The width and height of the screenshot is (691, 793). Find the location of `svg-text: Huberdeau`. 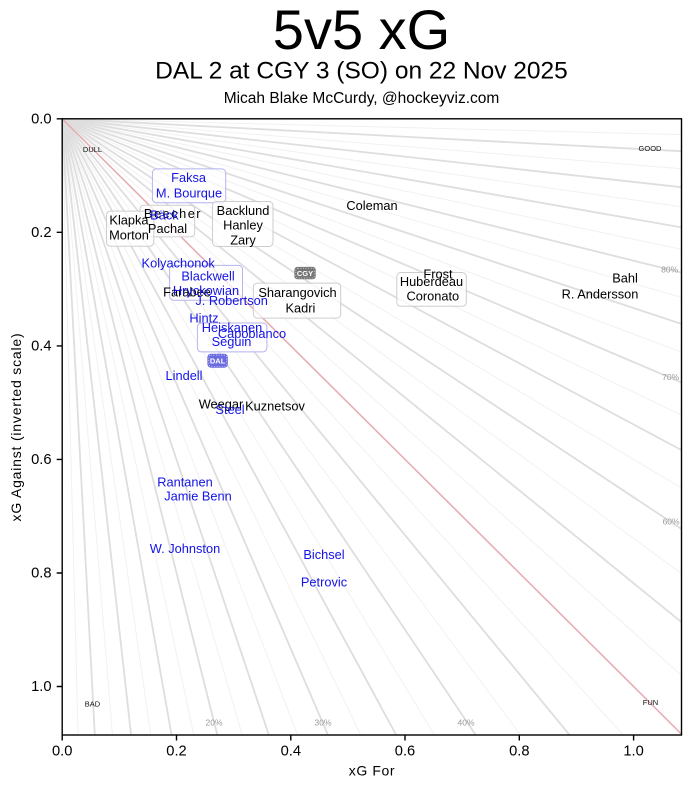

svg-text: Huberdeau is located at coordinates (431, 281).